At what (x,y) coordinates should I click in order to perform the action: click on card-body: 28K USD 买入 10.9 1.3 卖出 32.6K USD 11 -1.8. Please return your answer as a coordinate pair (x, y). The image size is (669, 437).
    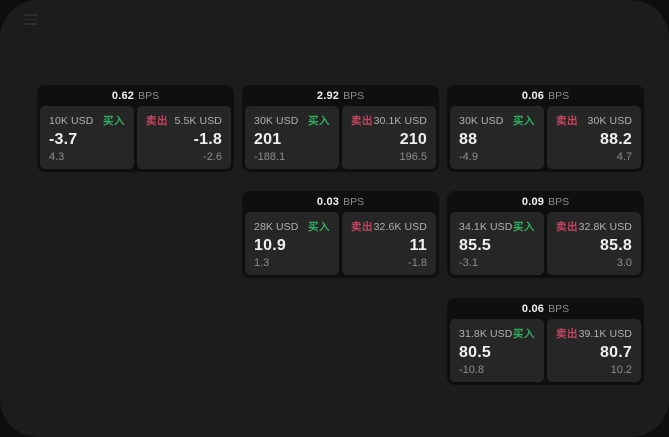
    Looking at the image, I should click on (340, 243).